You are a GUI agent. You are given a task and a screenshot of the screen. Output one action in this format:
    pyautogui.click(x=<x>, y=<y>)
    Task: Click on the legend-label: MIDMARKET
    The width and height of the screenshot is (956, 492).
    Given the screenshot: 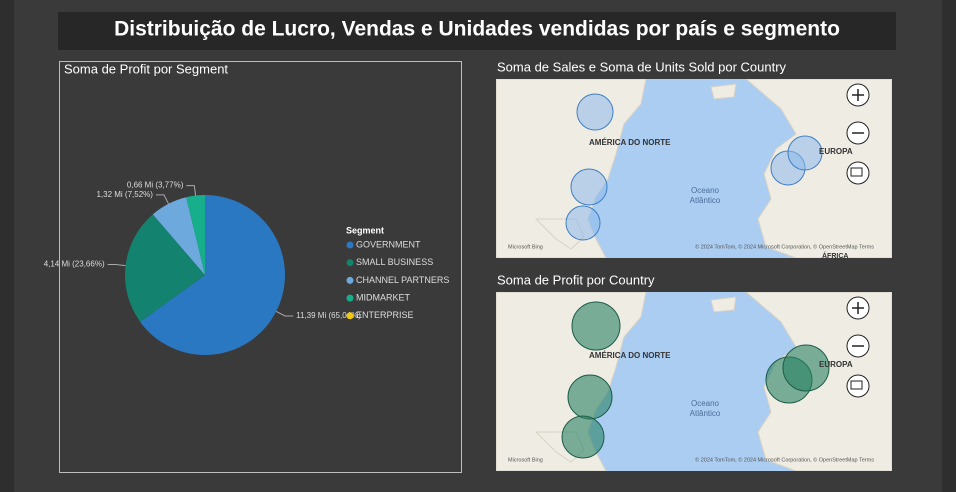 What is the action you would take?
    pyautogui.click(x=383, y=297)
    